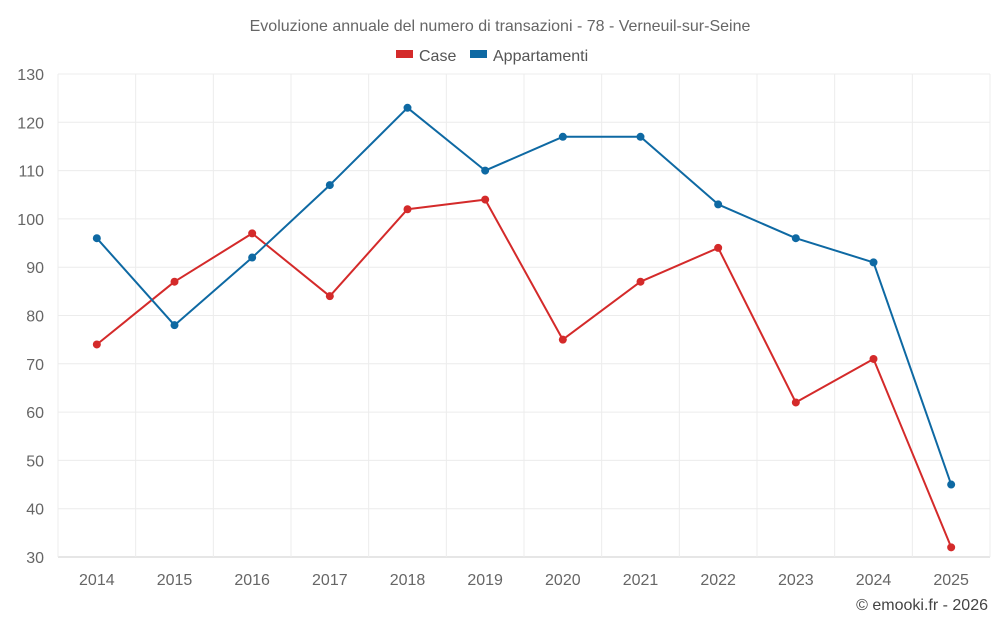 Image resolution: width=1000 pixels, height=625 pixels. What do you see at coordinates (951, 580) in the screenshot?
I see `x-tick-label: 2025` at bounding box center [951, 580].